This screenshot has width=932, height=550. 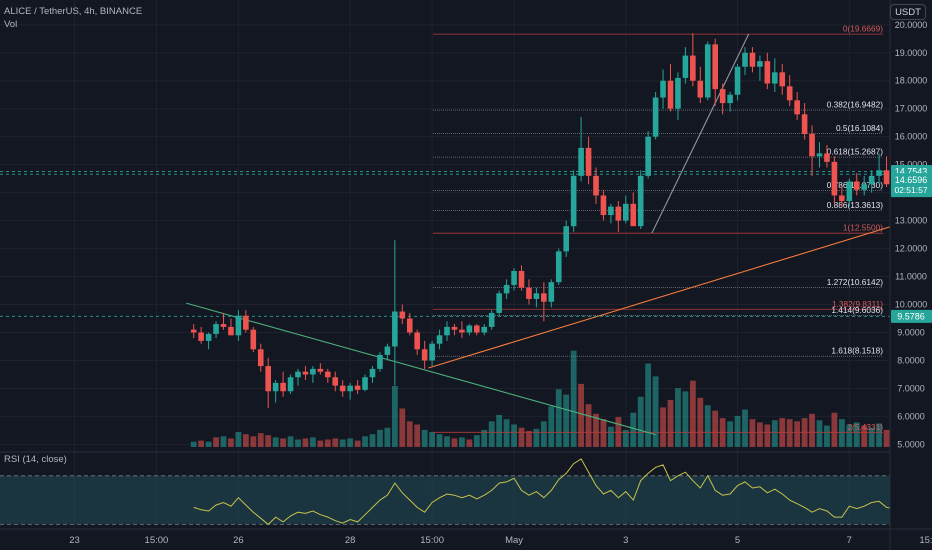 What do you see at coordinates (73, 11) in the screenshot?
I see `symbol-line: ALICE / TetherUS, 4h, BINANCE` at bounding box center [73, 11].